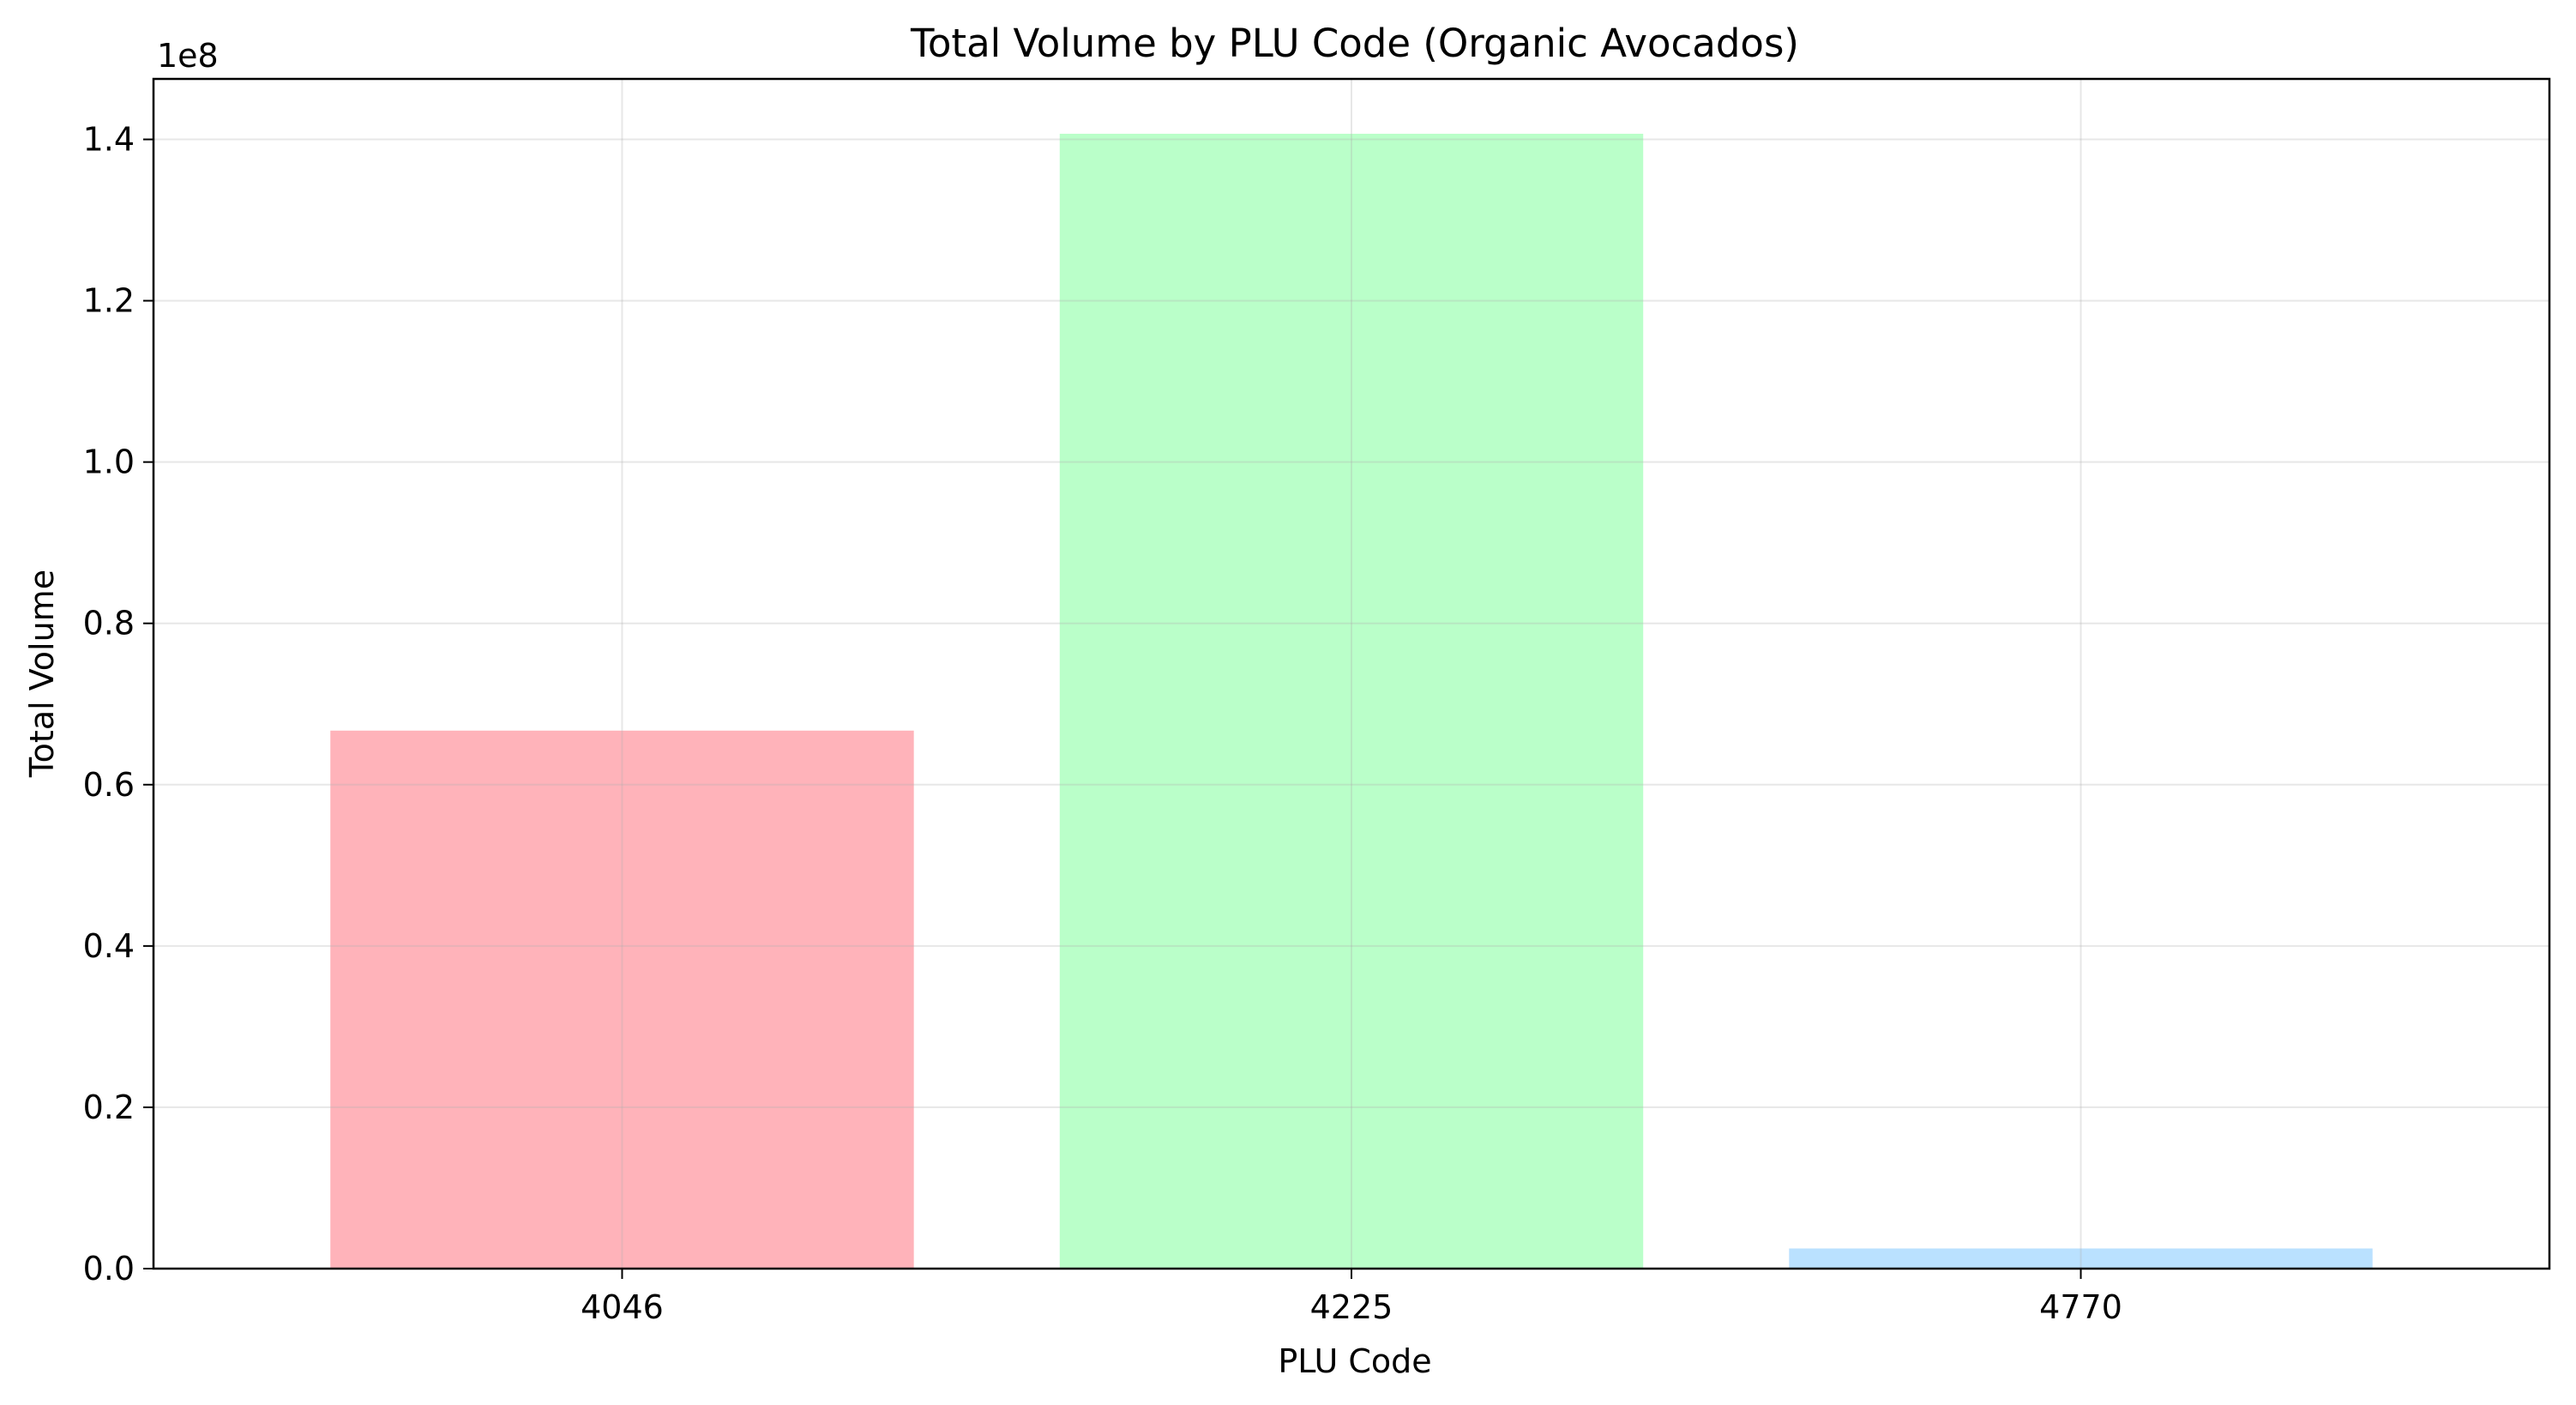  What do you see at coordinates (109, 301) in the screenshot?
I see `y-tick-label: 1.2` at bounding box center [109, 301].